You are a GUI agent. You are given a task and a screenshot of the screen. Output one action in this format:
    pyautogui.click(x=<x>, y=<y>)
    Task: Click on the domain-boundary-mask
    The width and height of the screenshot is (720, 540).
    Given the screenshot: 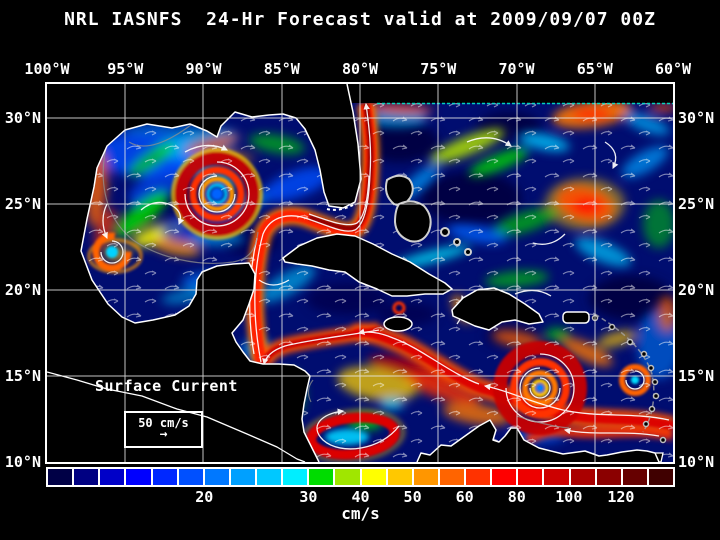 What is the action you would take?
    pyautogui.click(x=508, y=93)
    